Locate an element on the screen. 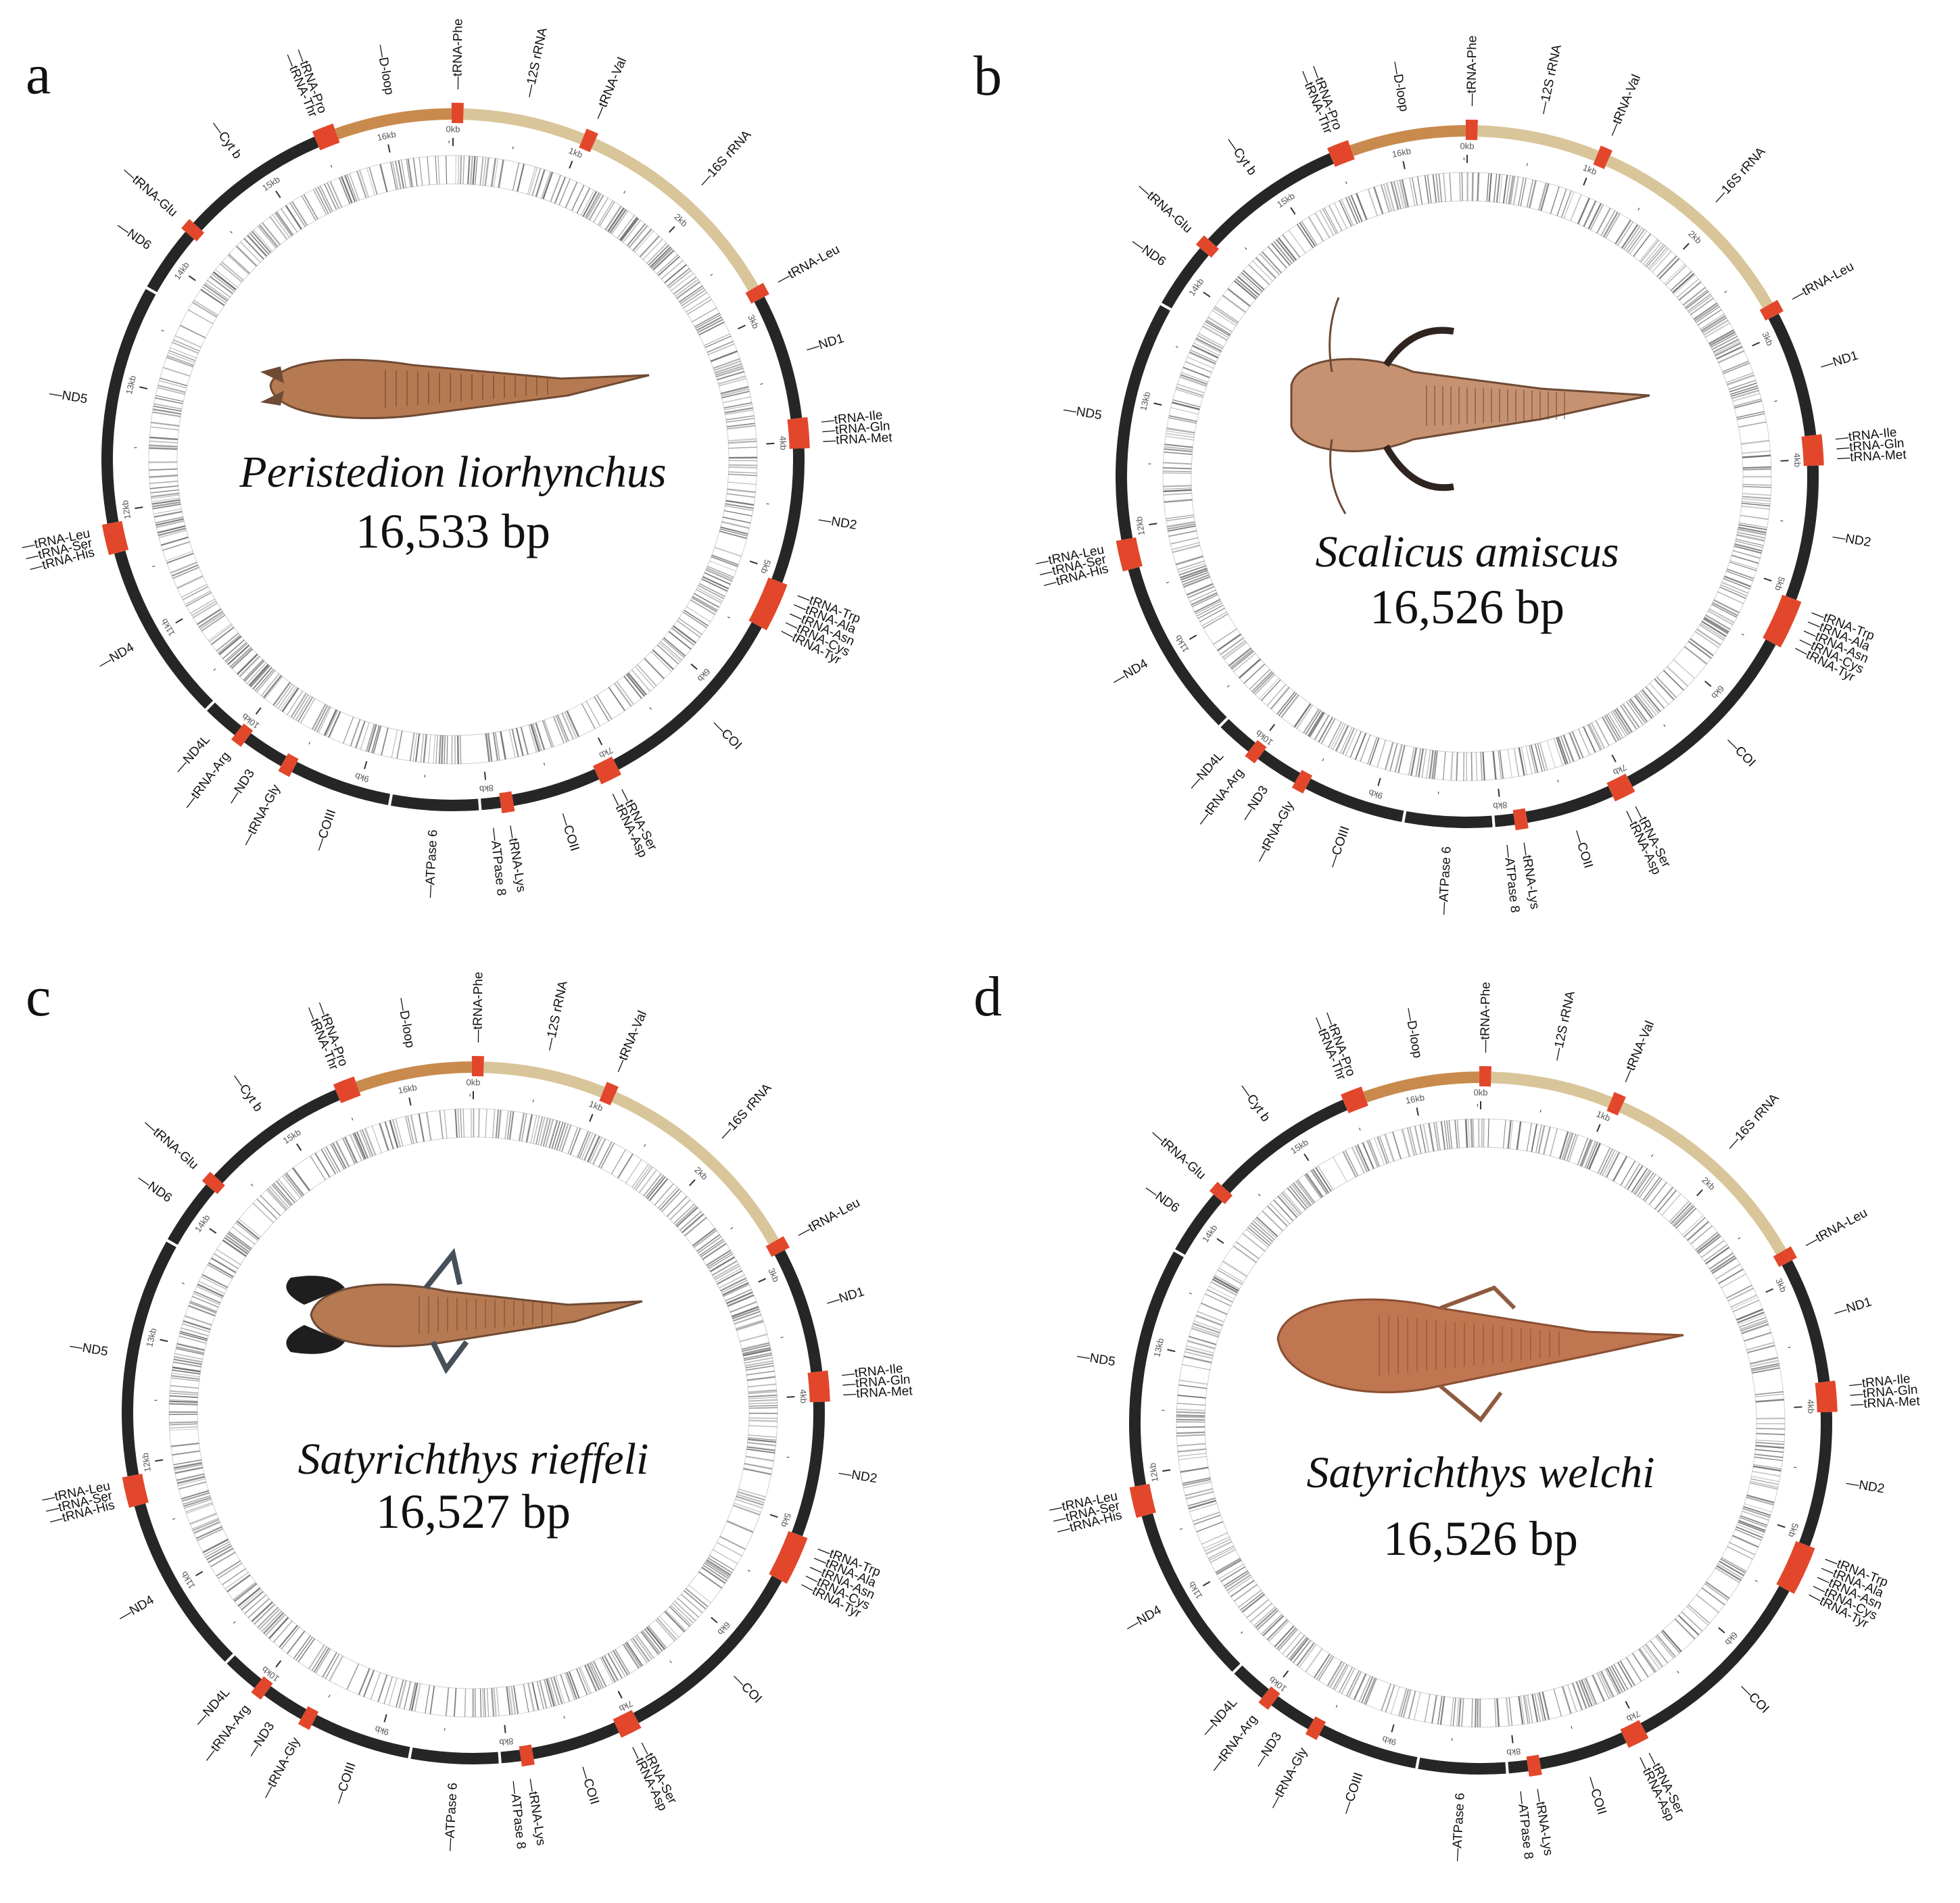  panel-letter: a is located at coordinates (38, 74).